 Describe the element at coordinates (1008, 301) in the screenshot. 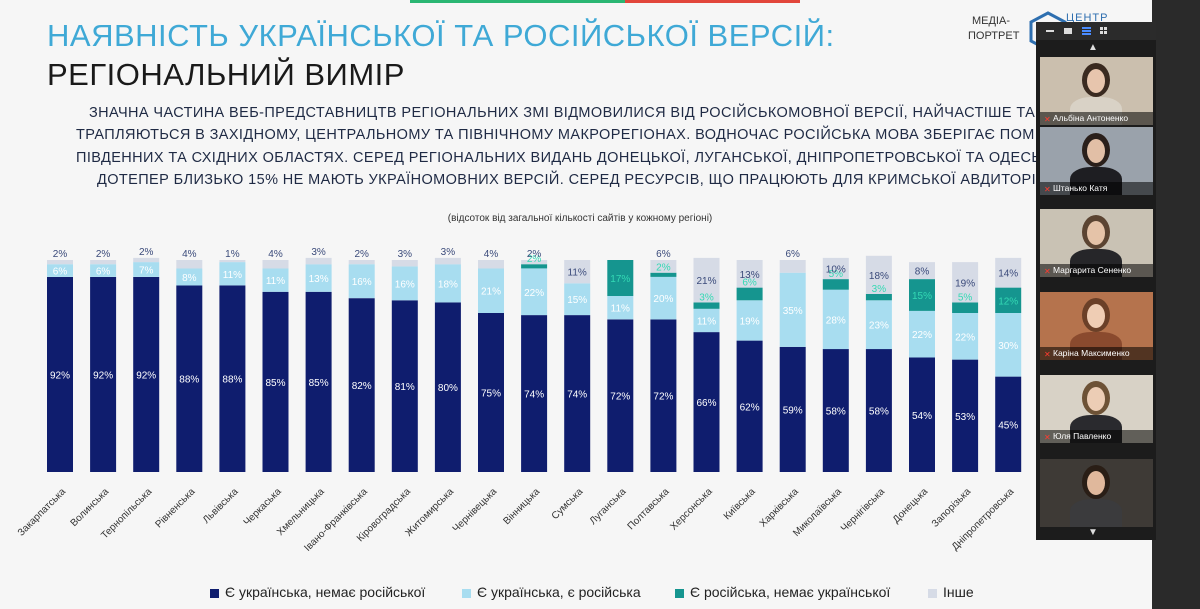

I see `bar-value-label: 12%` at that location.